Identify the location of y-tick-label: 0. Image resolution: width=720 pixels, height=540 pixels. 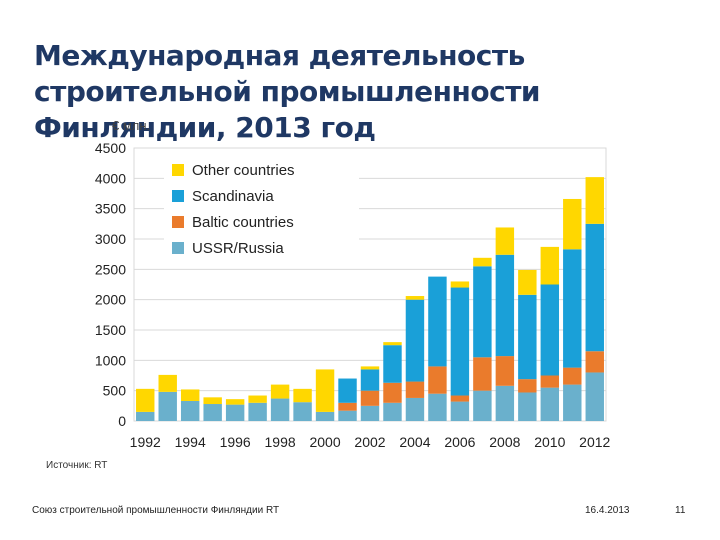
(122, 421).